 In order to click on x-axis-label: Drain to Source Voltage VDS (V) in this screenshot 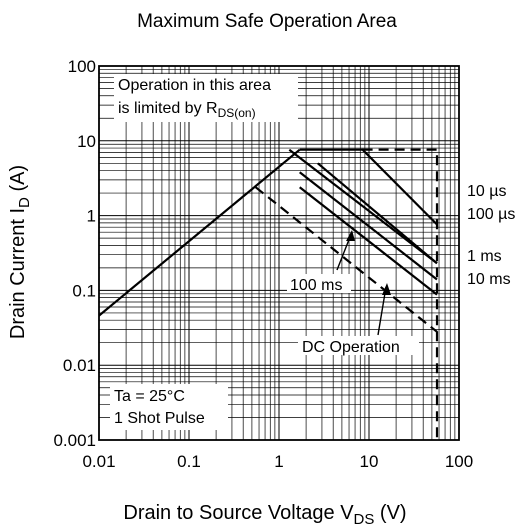, I will do `click(264, 515)`.